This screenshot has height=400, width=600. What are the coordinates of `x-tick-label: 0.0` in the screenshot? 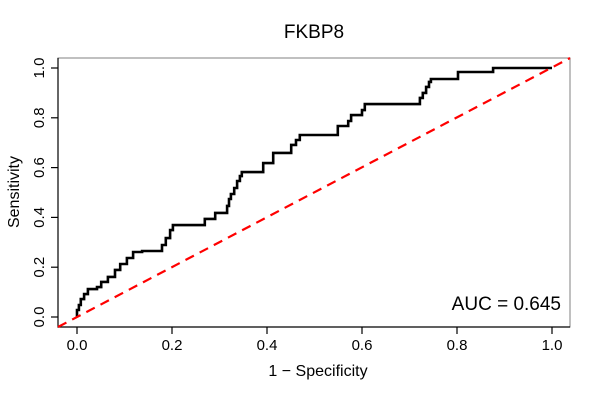 It's located at (77, 345).